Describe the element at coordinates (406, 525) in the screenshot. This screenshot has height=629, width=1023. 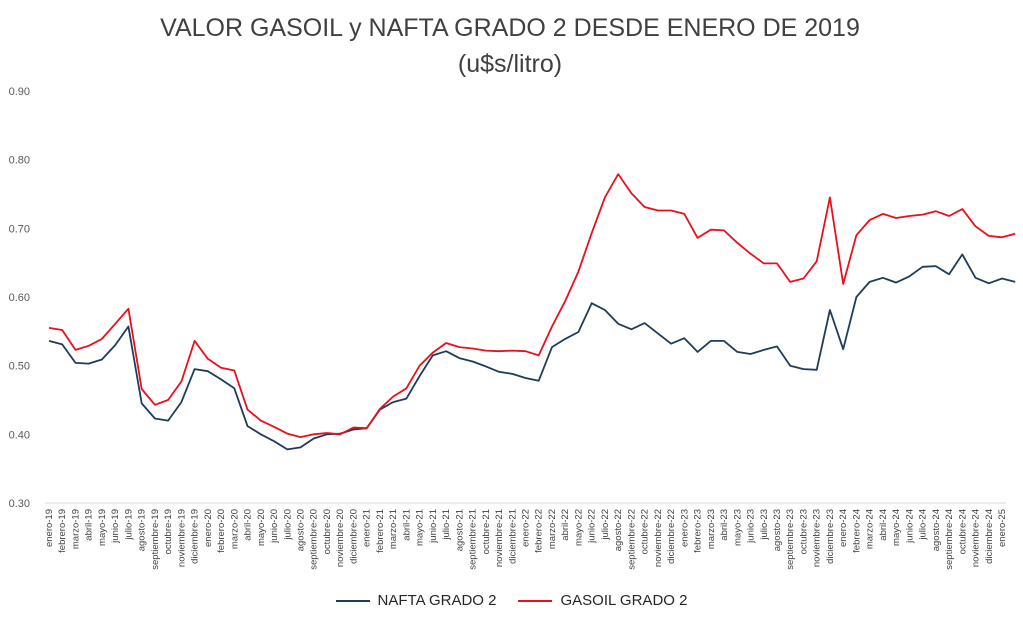
I see `x-tick-label: abril-21` at that location.